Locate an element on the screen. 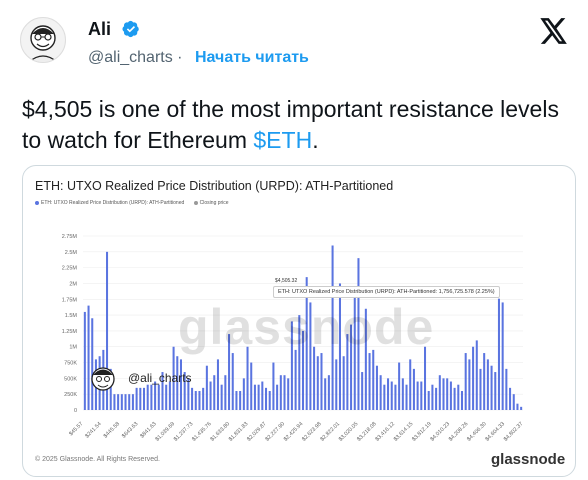 The width and height of the screenshot is (588, 480). y-tick-label: 0 is located at coordinates (75, 411).